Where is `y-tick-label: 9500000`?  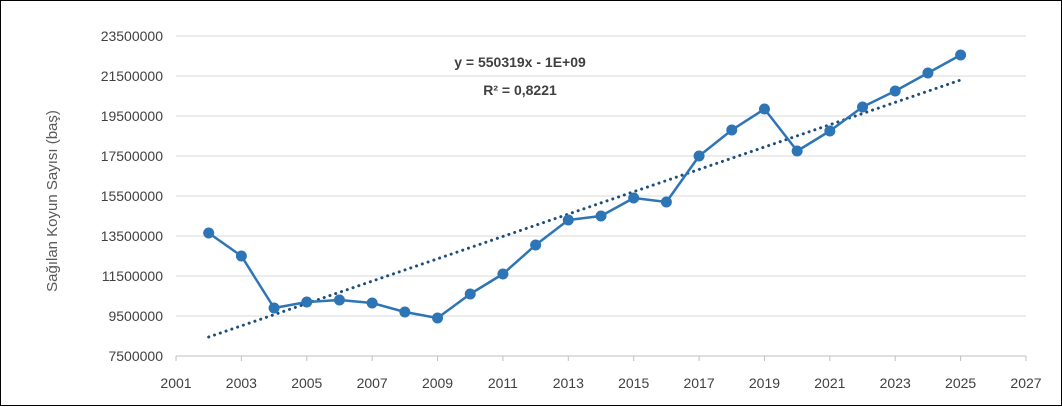
y-tick-label: 9500000 is located at coordinates (135, 316).